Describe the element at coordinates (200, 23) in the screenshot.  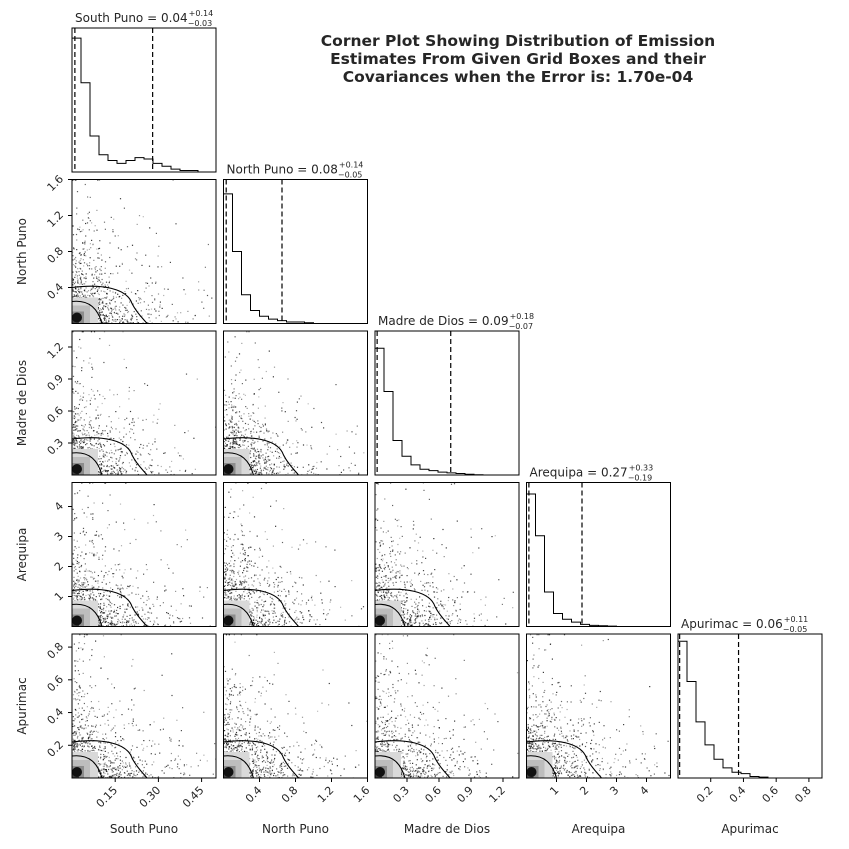
I see `minus-error: −0.03` at that location.